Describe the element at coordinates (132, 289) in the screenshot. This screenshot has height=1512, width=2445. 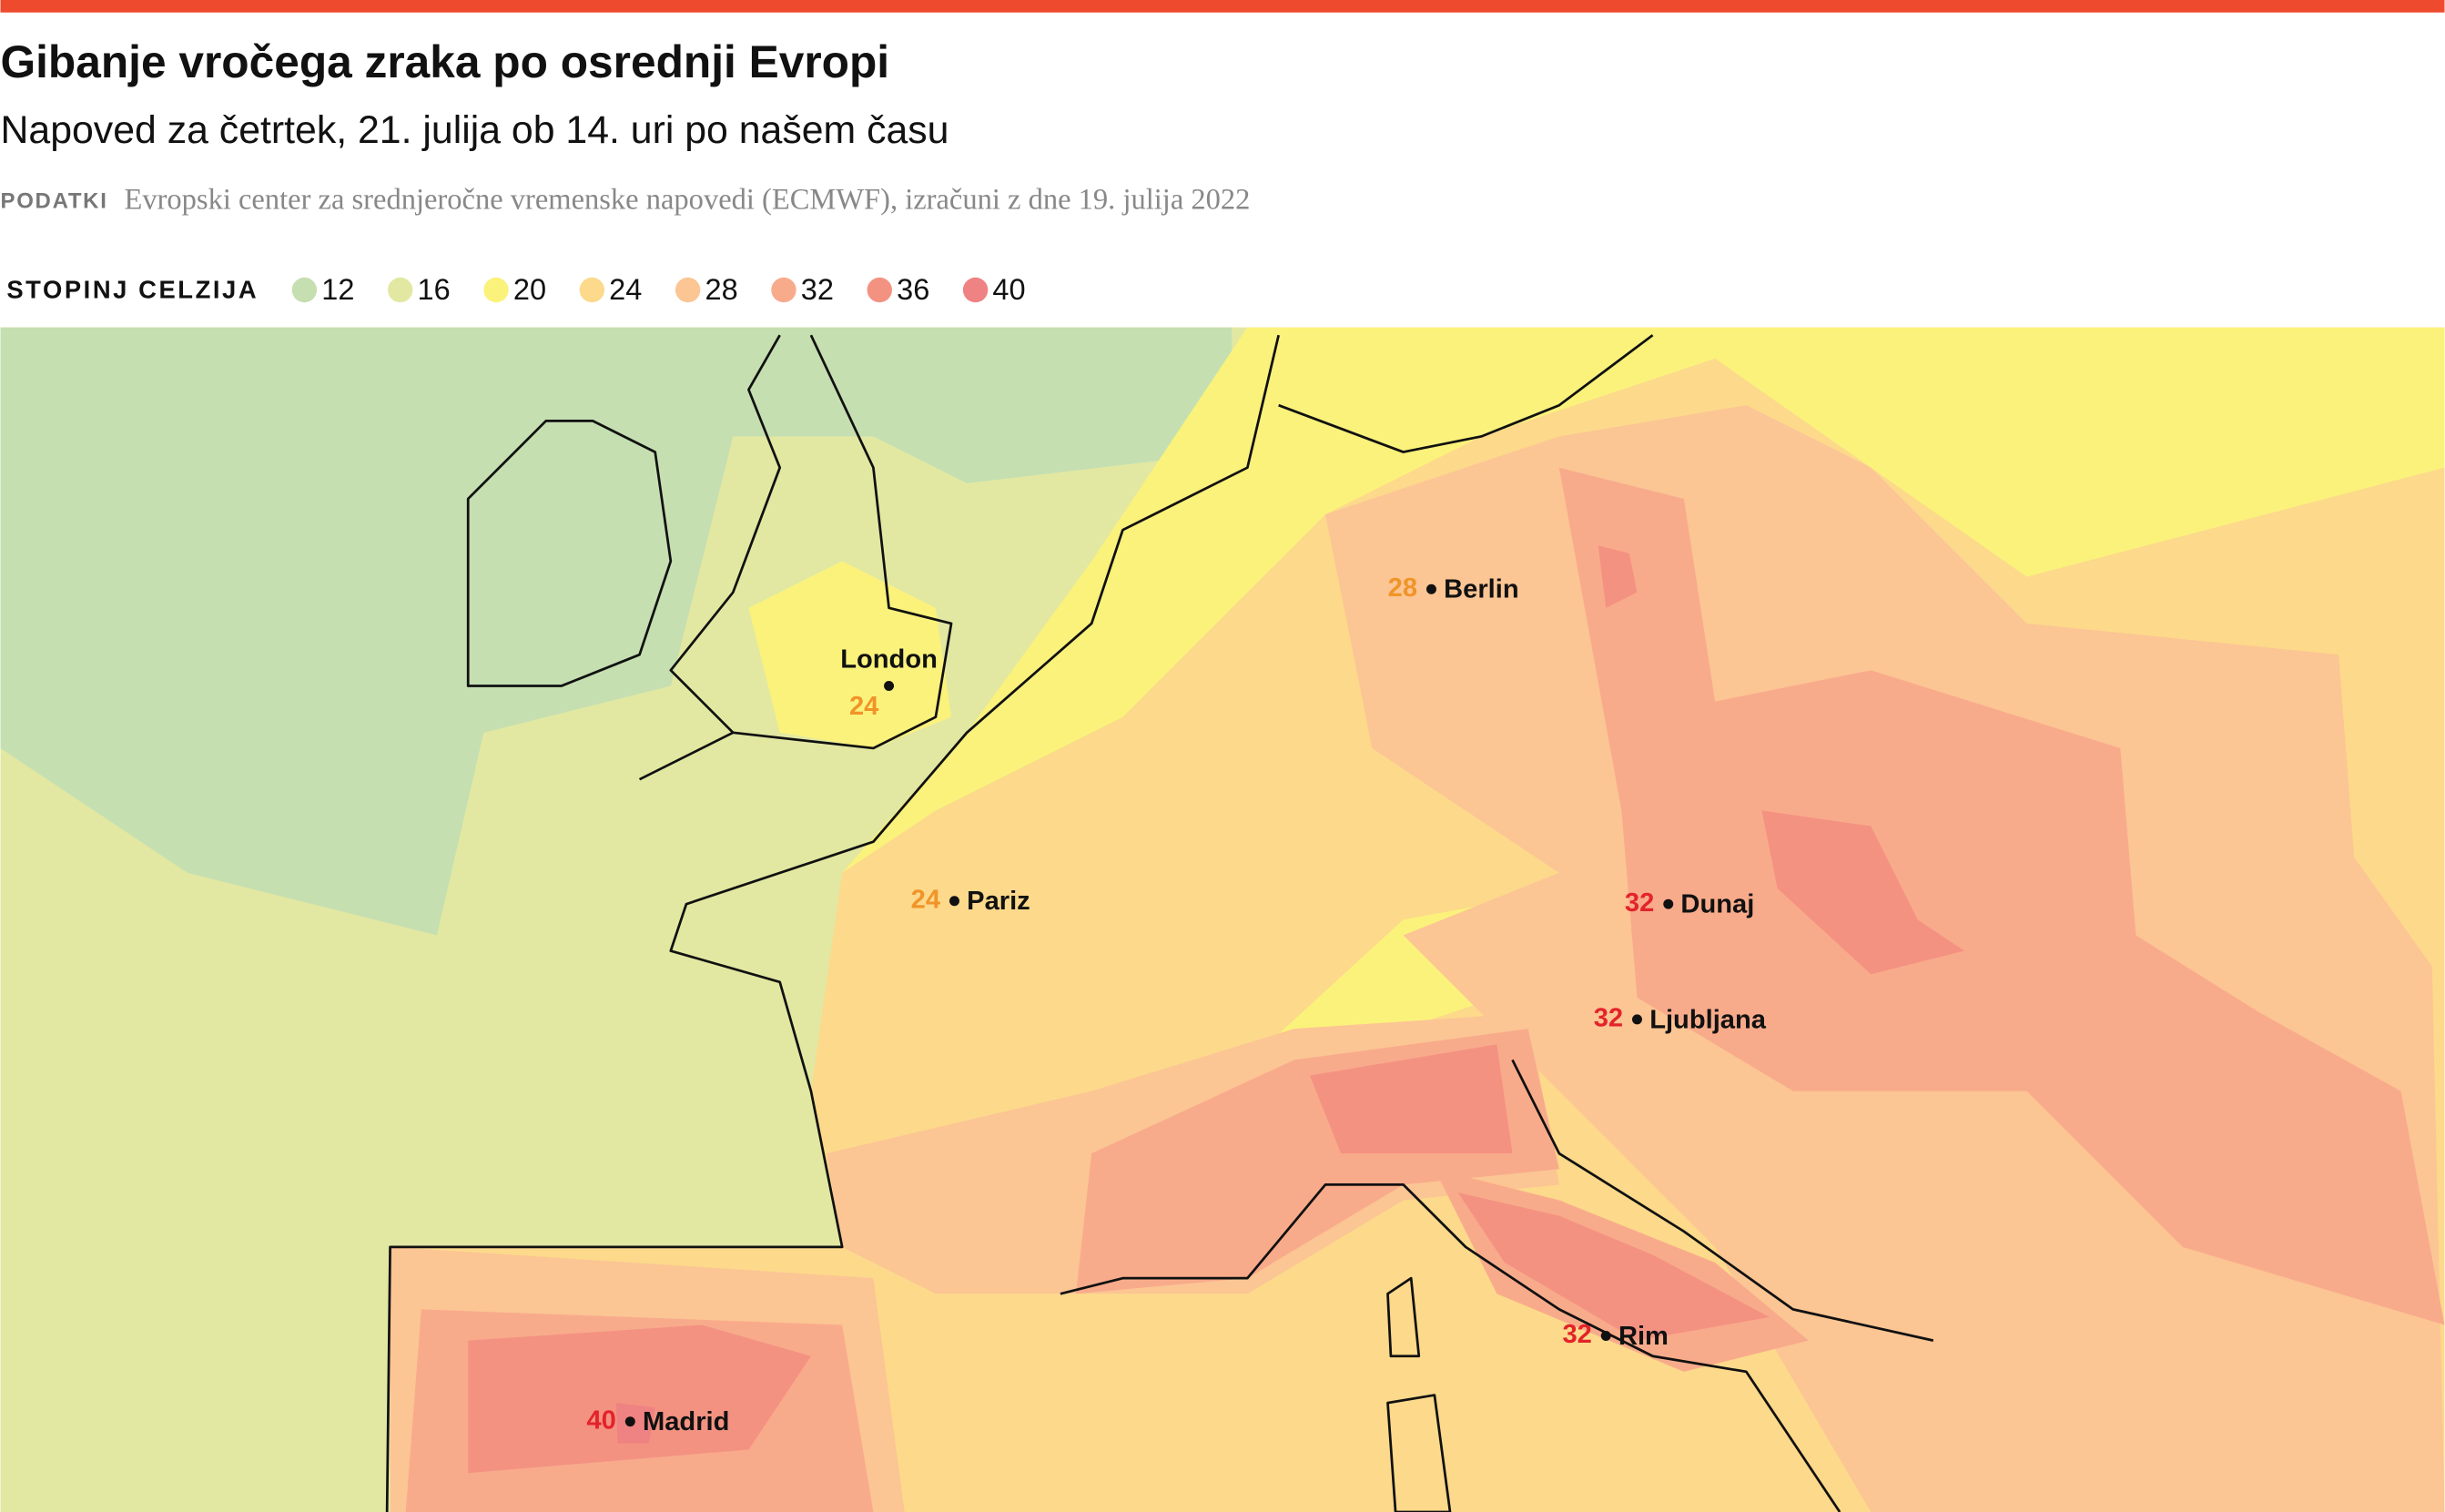
I see `legend-title: STOPINJ CELZIJA` at that location.